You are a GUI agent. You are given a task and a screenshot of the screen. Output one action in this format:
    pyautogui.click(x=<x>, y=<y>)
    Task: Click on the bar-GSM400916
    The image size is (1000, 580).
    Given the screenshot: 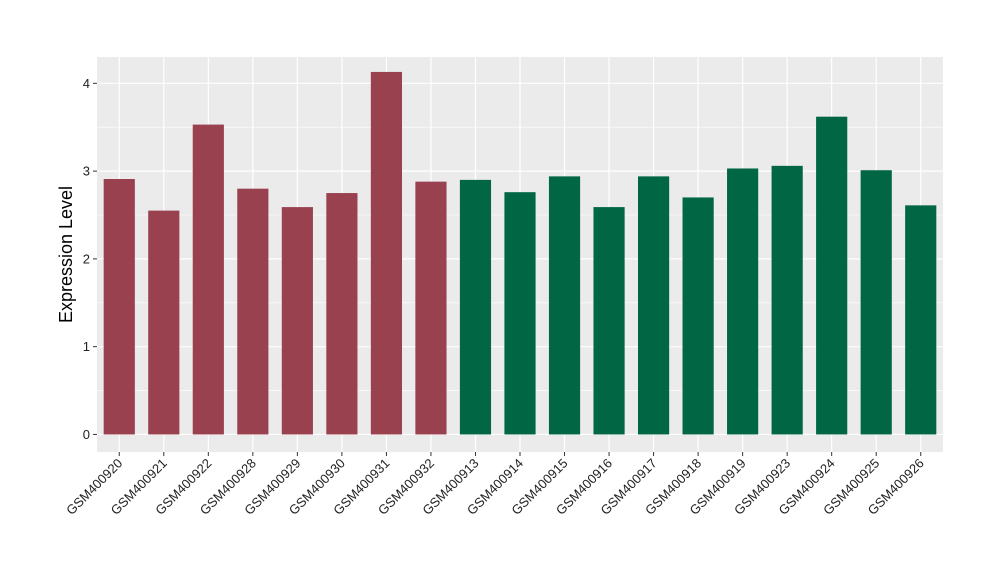 What is the action you would take?
    pyautogui.click(x=609, y=321)
    